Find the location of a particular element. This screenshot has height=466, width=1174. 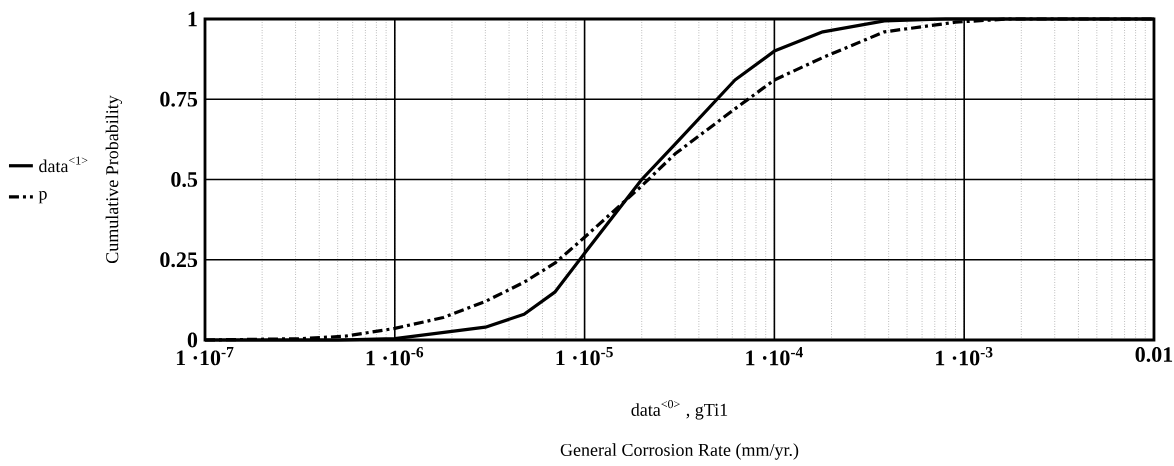

y-tick-label: 0.25 is located at coordinates (179, 260).